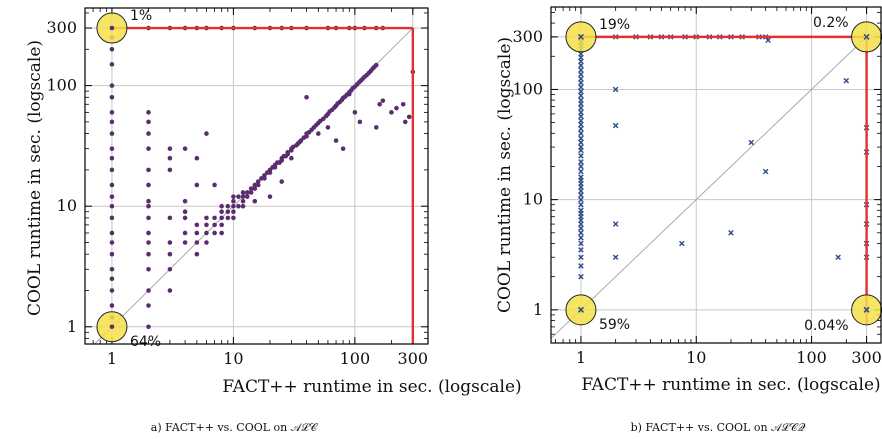  Describe the element at coordinates (128, 179) in the screenshot. I see `highlight-circles: 1% 64%` at that location.